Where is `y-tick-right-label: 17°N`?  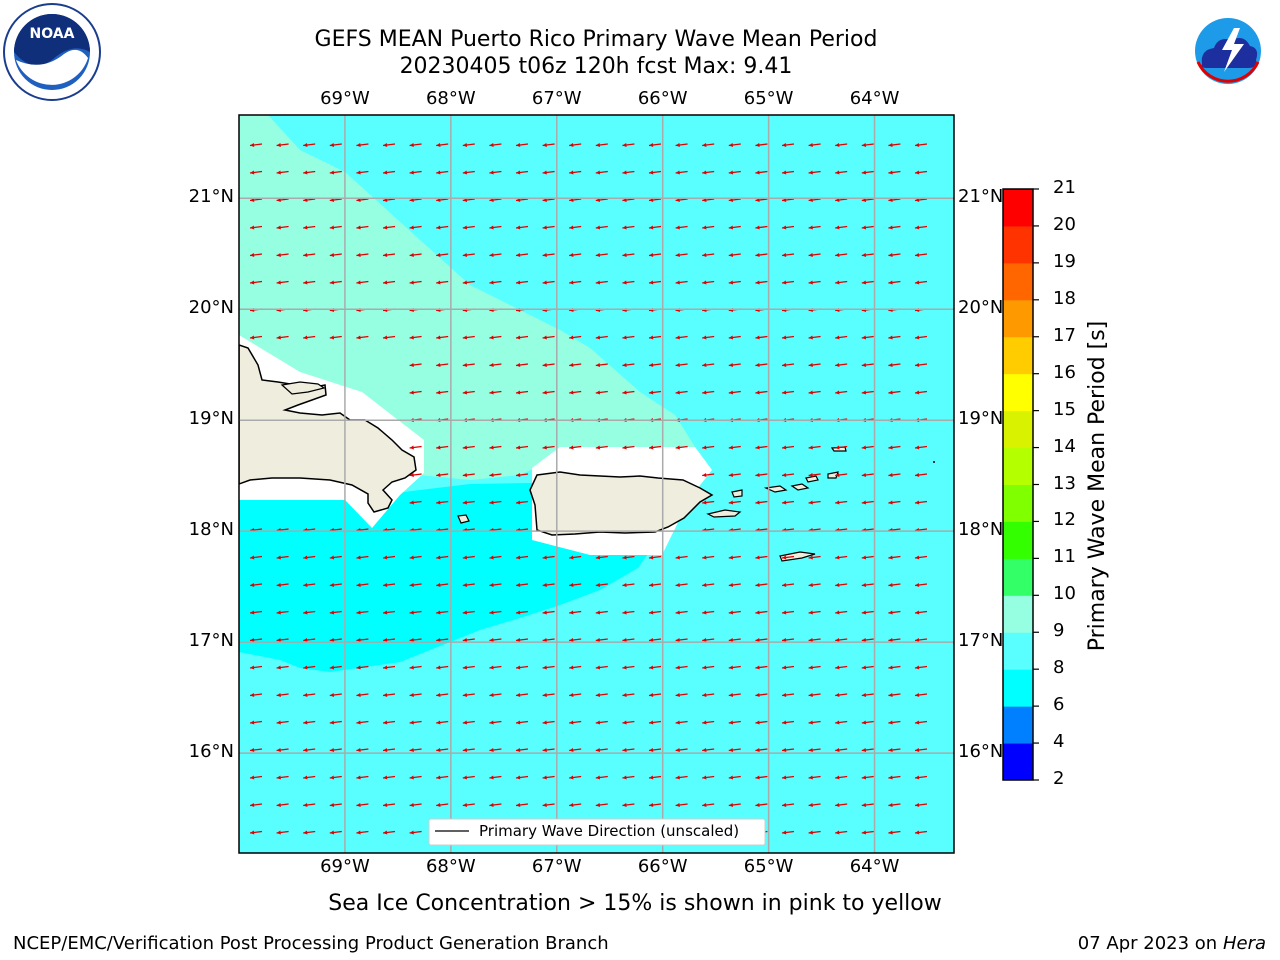
y-tick-right-label: 17°N is located at coordinates (981, 641).